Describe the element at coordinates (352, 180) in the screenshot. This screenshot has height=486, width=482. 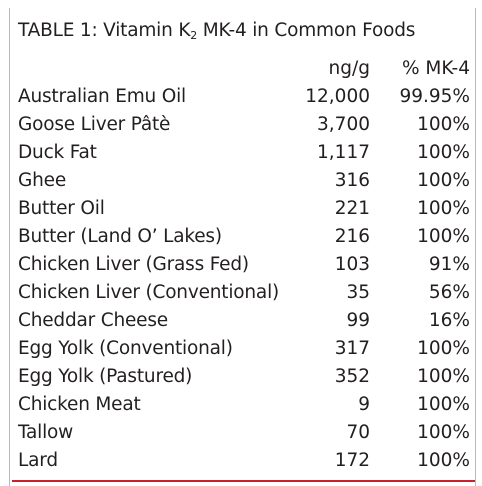
I see `ng-value-cell: 316` at that location.